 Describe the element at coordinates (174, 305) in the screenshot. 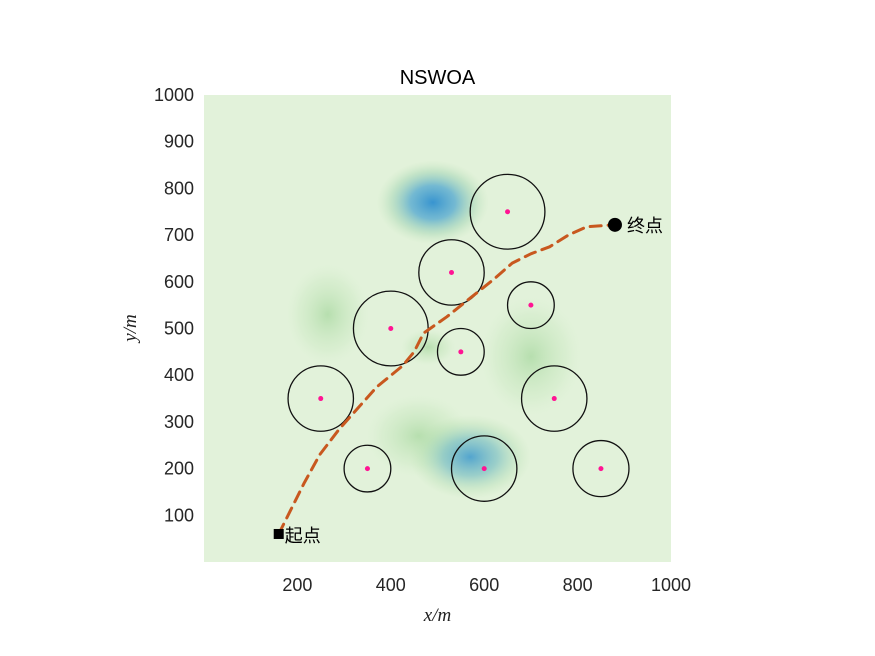

I see `y-axis-ticks: 100 200 300 400 500 600 700 800 900 1000` at that location.